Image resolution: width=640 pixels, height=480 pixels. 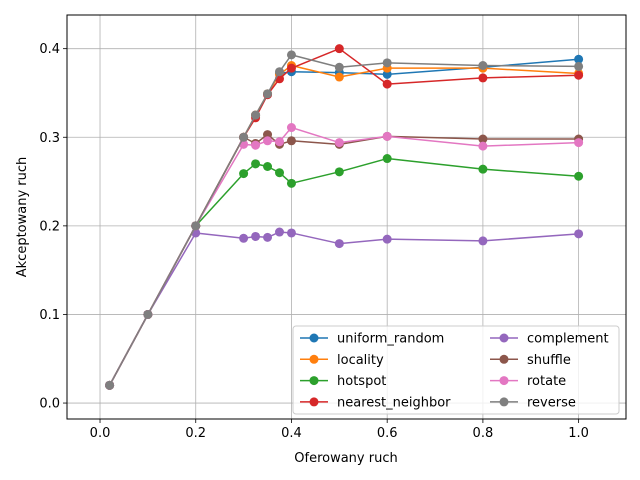 I want to click on x-tick-label: 0.6, so click(x=387, y=433).